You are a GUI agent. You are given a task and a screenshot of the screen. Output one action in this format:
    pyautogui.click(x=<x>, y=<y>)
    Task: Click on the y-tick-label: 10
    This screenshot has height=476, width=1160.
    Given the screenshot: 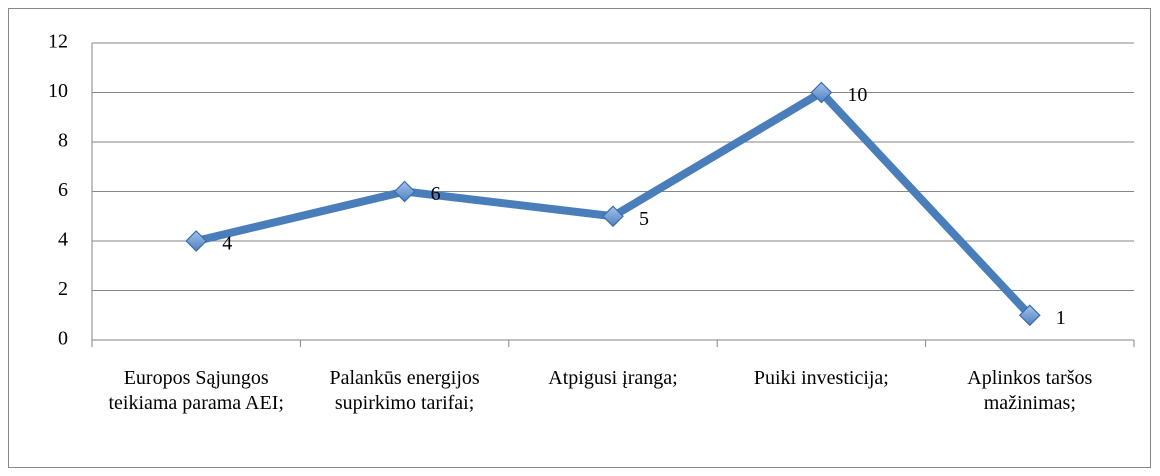 What is the action you would take?
    pyautogui.click(x=58, y=91)
    